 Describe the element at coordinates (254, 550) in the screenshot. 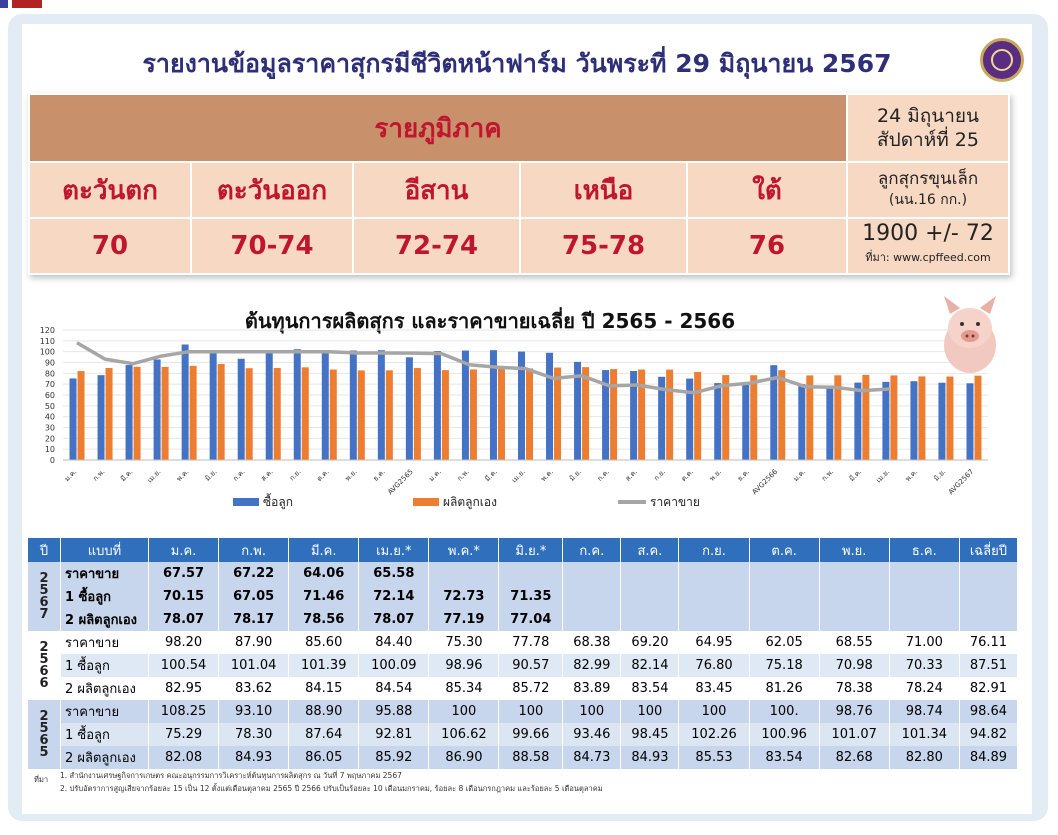

I see `col-header: ก.พ.` at that location.